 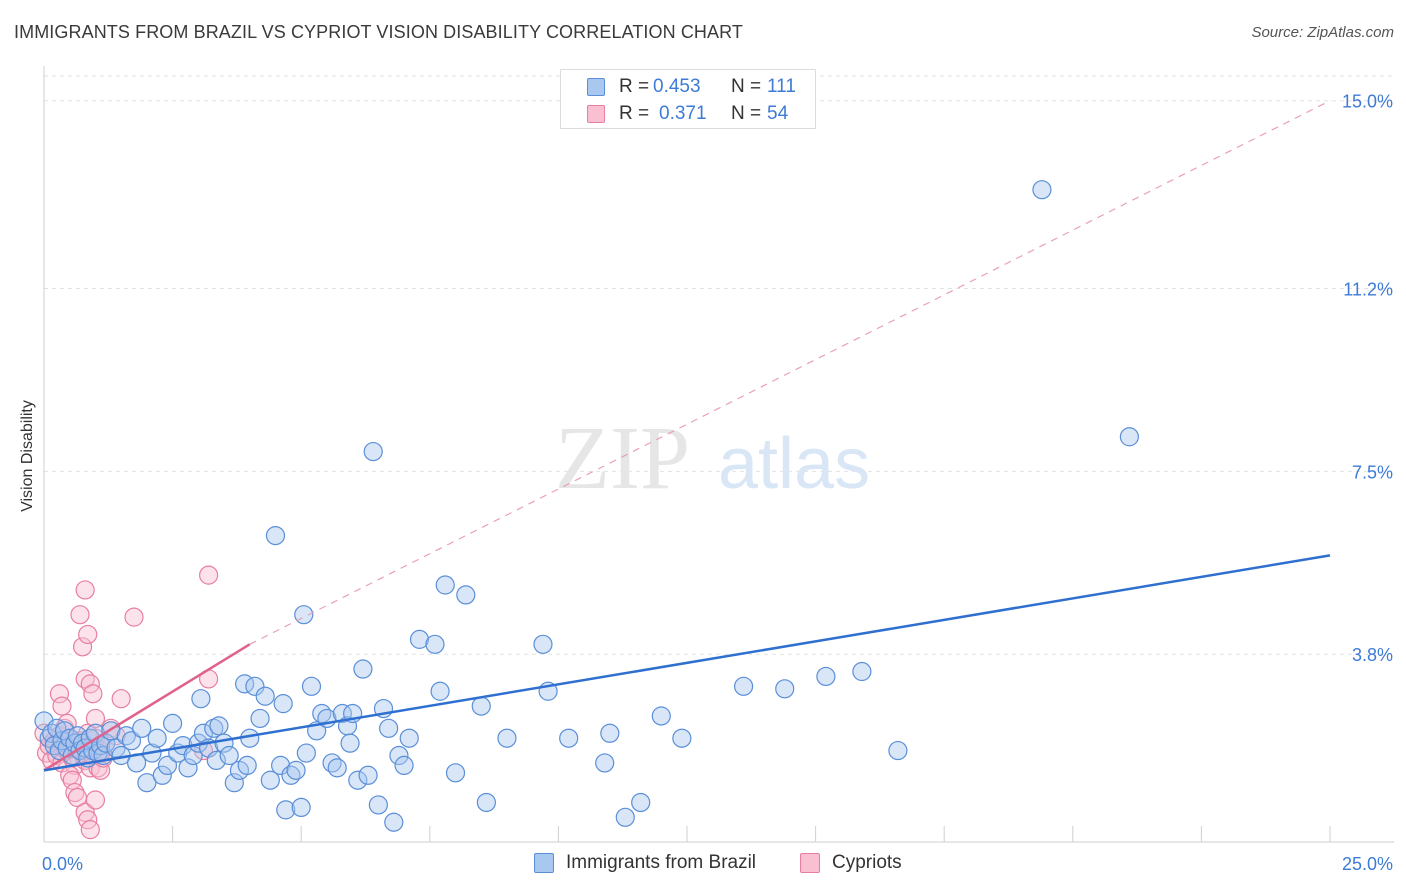 What do you see at coordinates (794, 464) in the screenshot?
I see `watermark-atlas: atlas` at bounding box center [794, 464].